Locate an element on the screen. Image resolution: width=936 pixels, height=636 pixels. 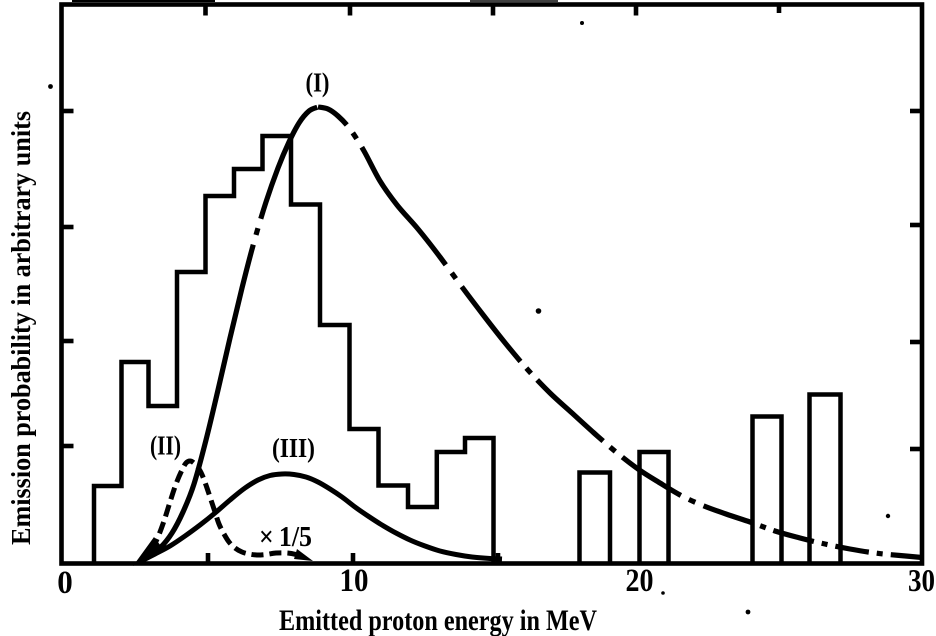
svg-text: 10 is located at coordinates (354, 581).